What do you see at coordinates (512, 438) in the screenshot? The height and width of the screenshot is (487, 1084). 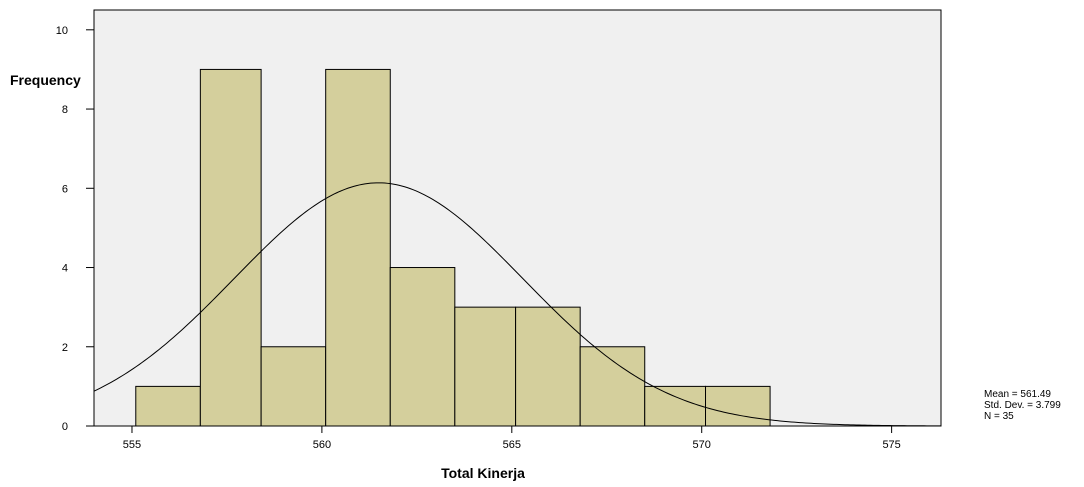 I see `x-axis: 555 560 565 570 575` at bounding box center [512, 438].